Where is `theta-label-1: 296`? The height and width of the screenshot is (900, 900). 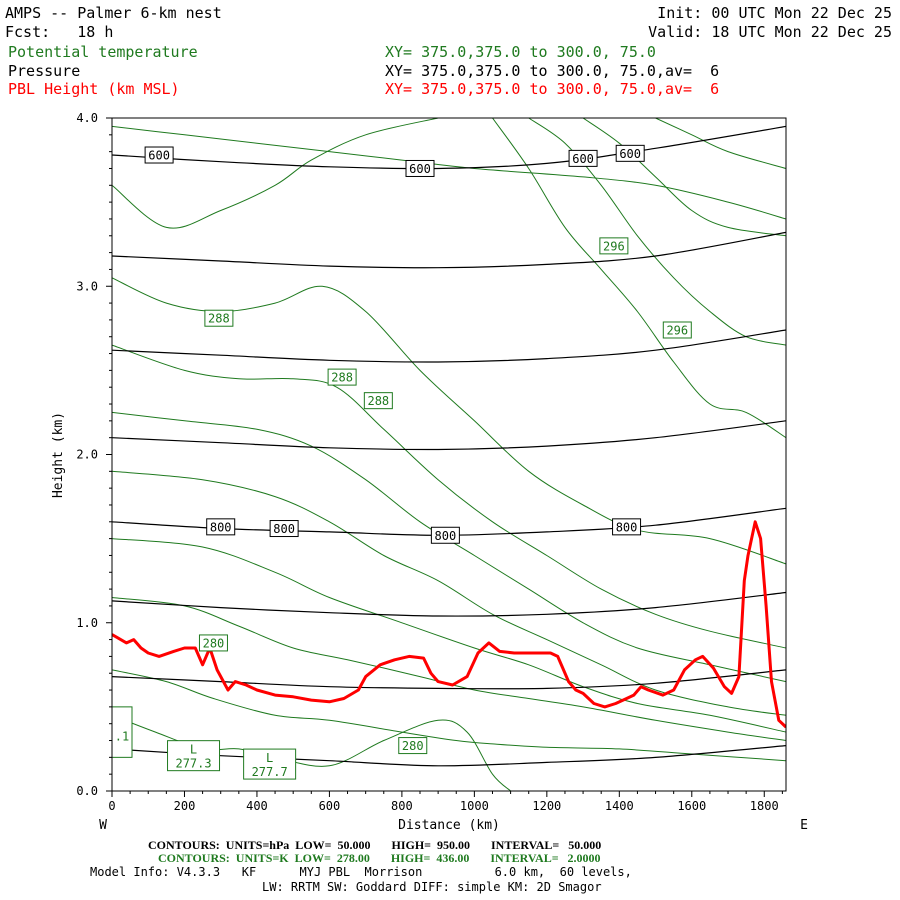
theta-label-1: 296 is located at coordinates (677, 330).